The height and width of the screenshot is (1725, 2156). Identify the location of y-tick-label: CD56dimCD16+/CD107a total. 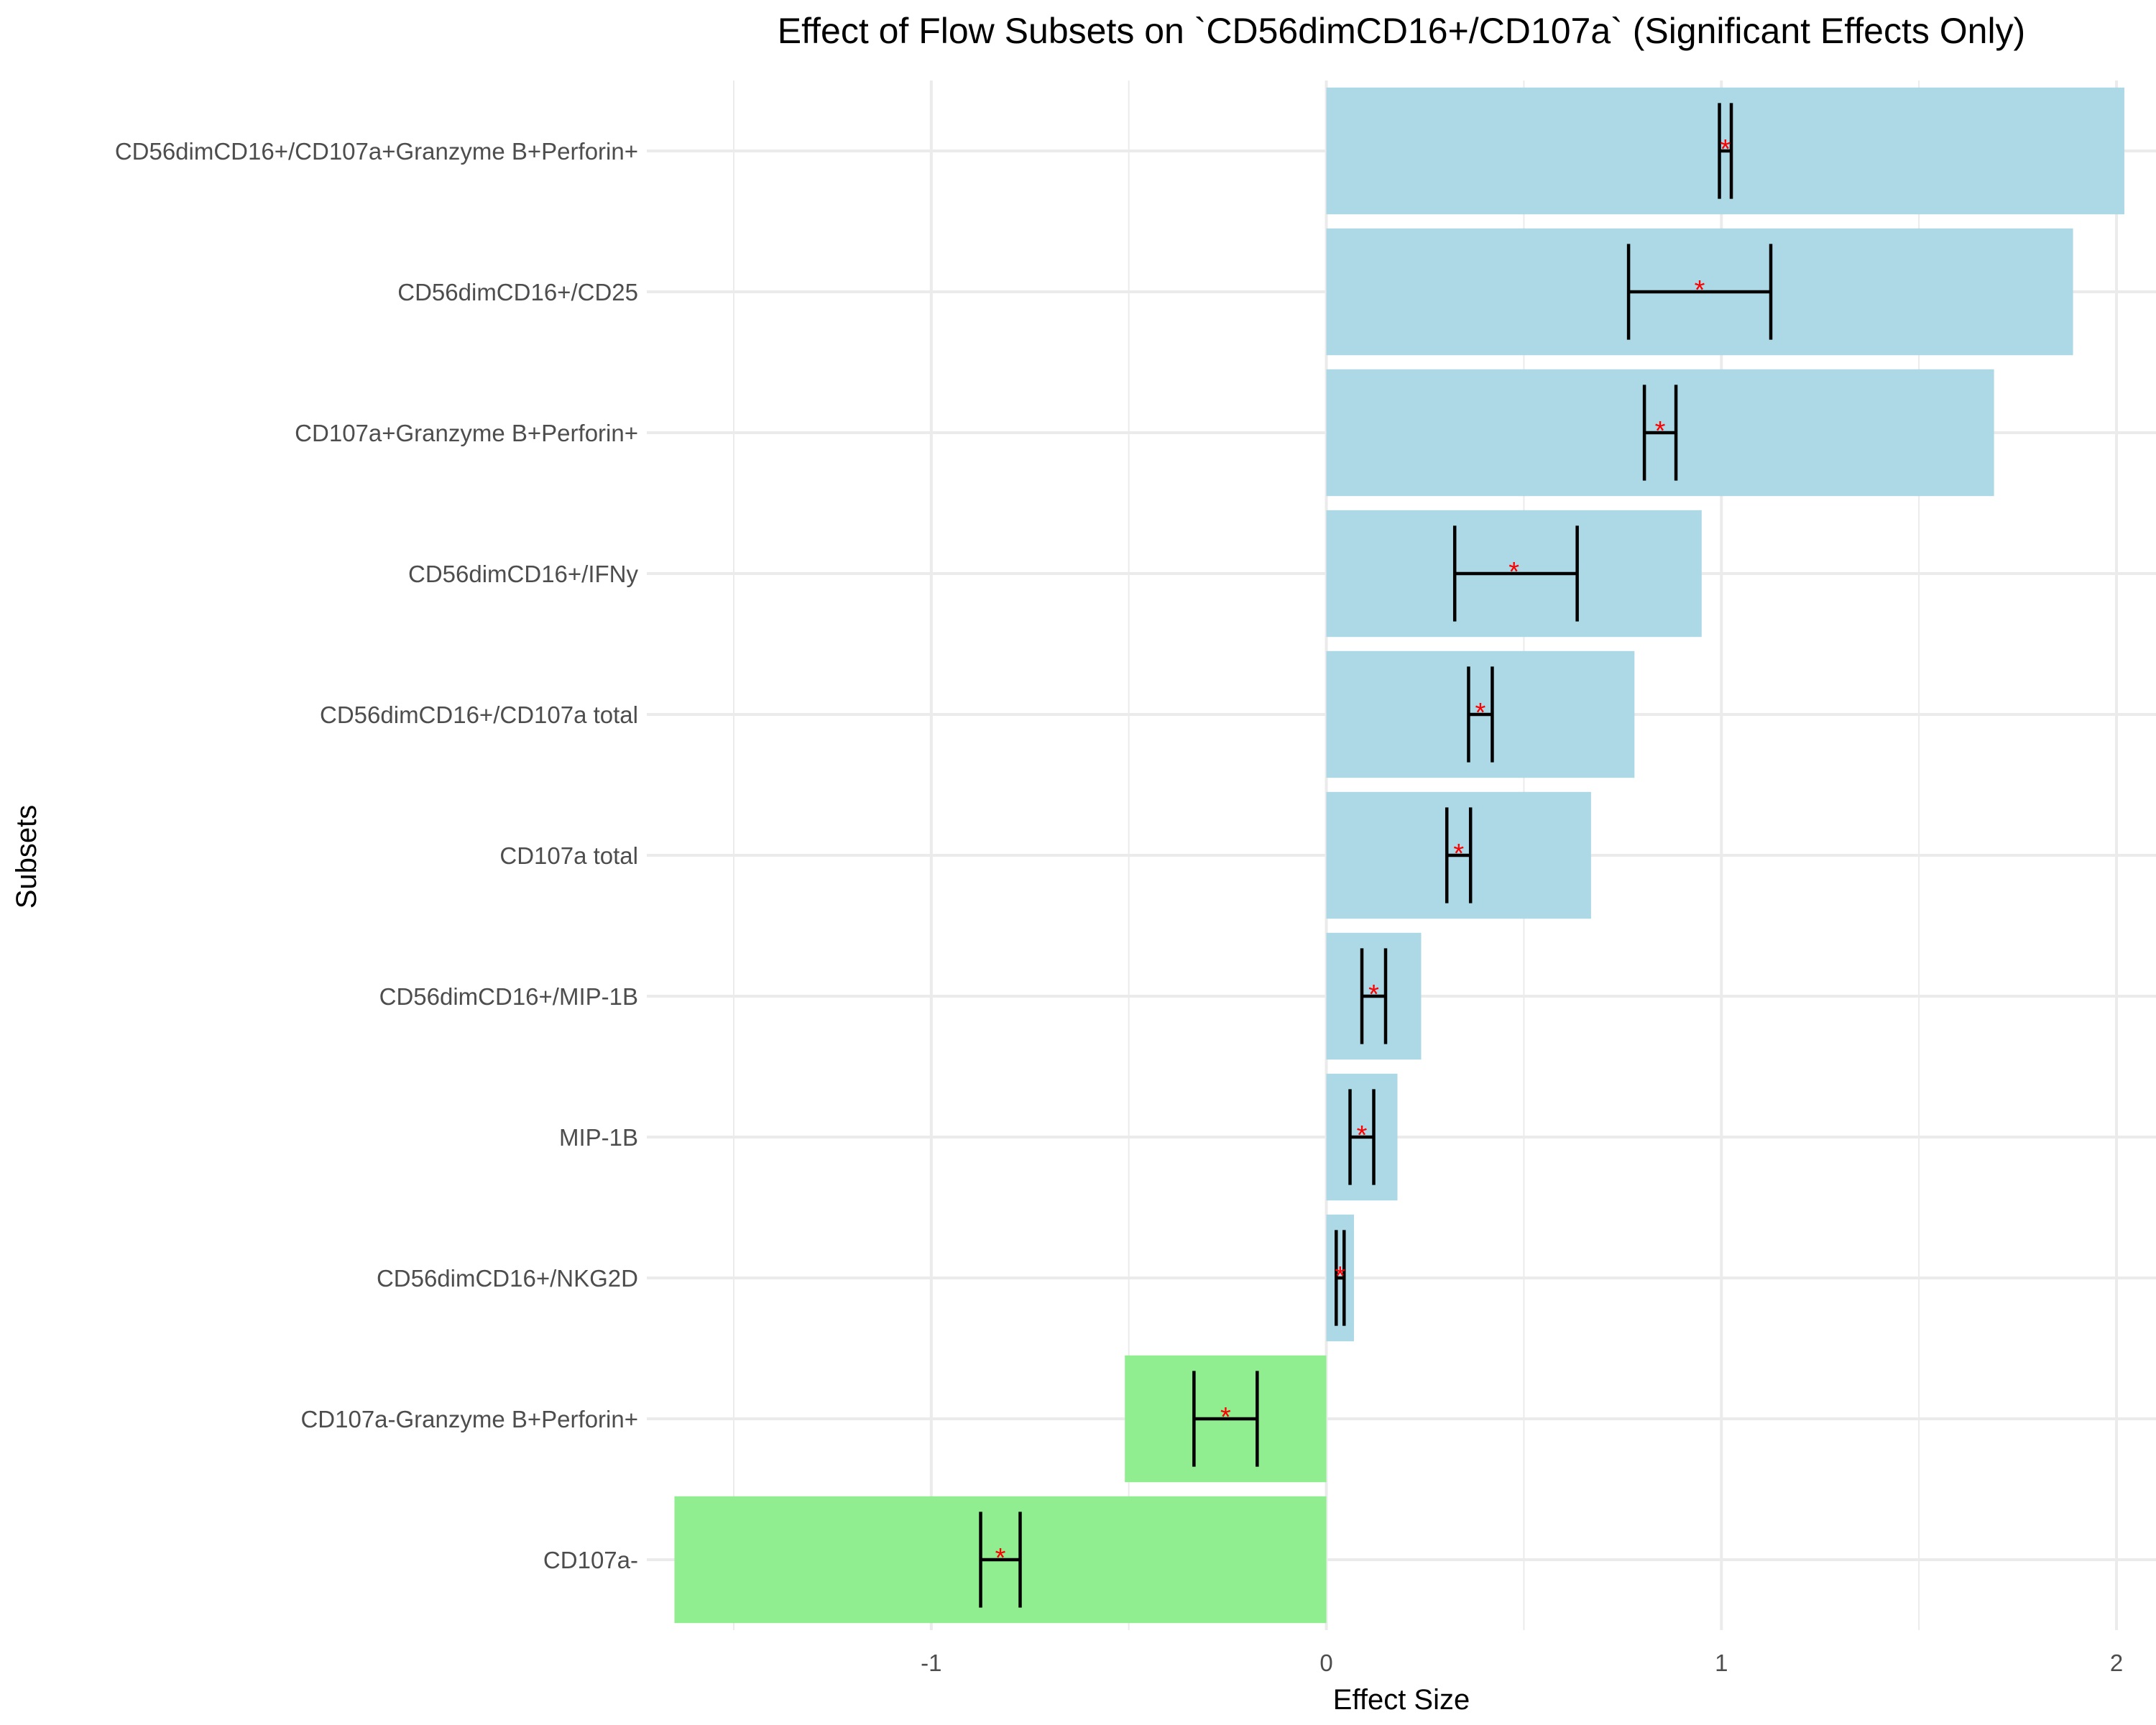
(479, 715).